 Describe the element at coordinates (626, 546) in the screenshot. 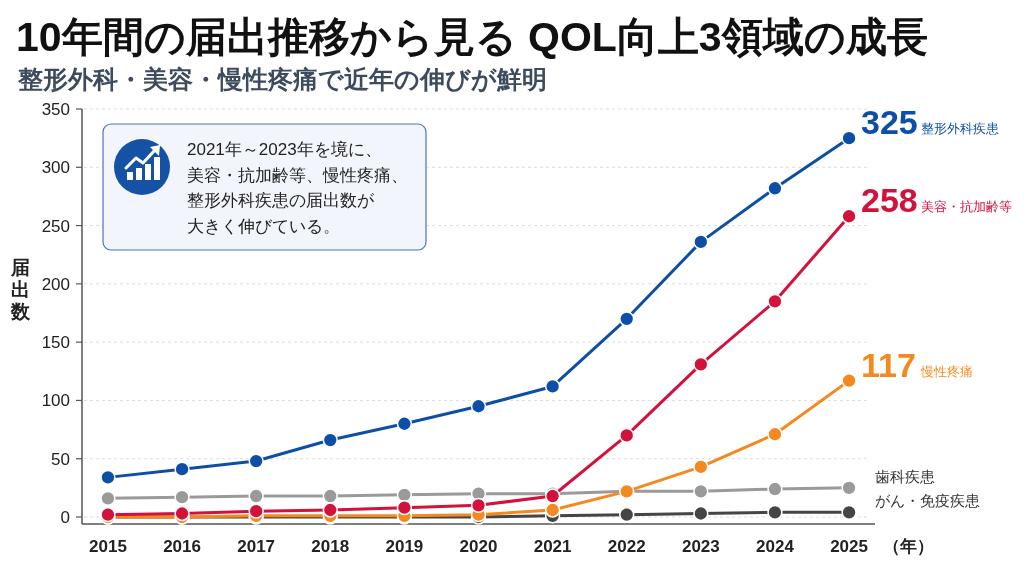

I see `x-tick-label: 2022` at that location.